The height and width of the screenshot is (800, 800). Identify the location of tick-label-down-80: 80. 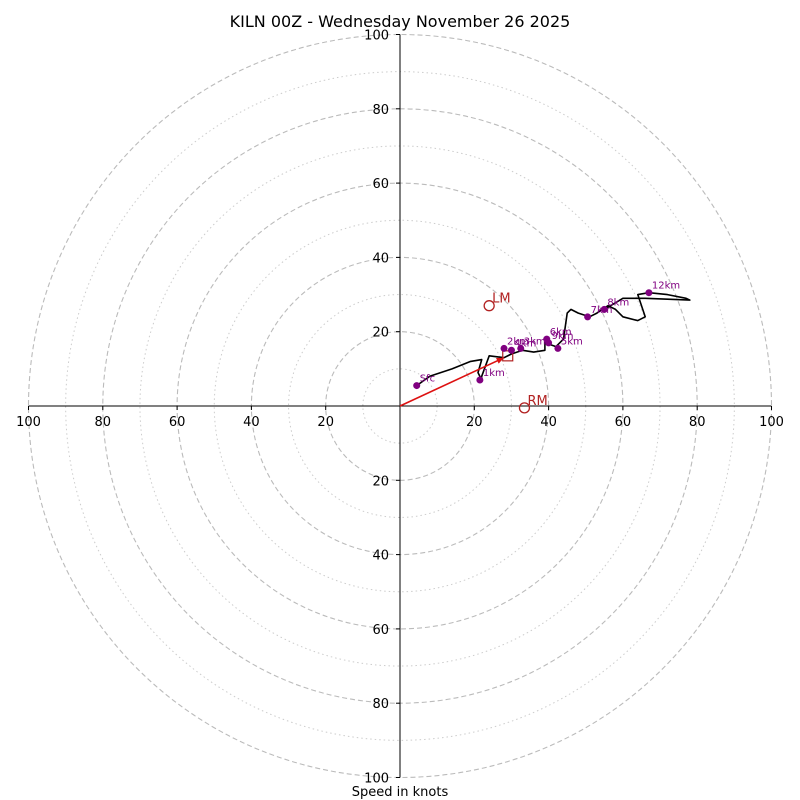
(380, 704).